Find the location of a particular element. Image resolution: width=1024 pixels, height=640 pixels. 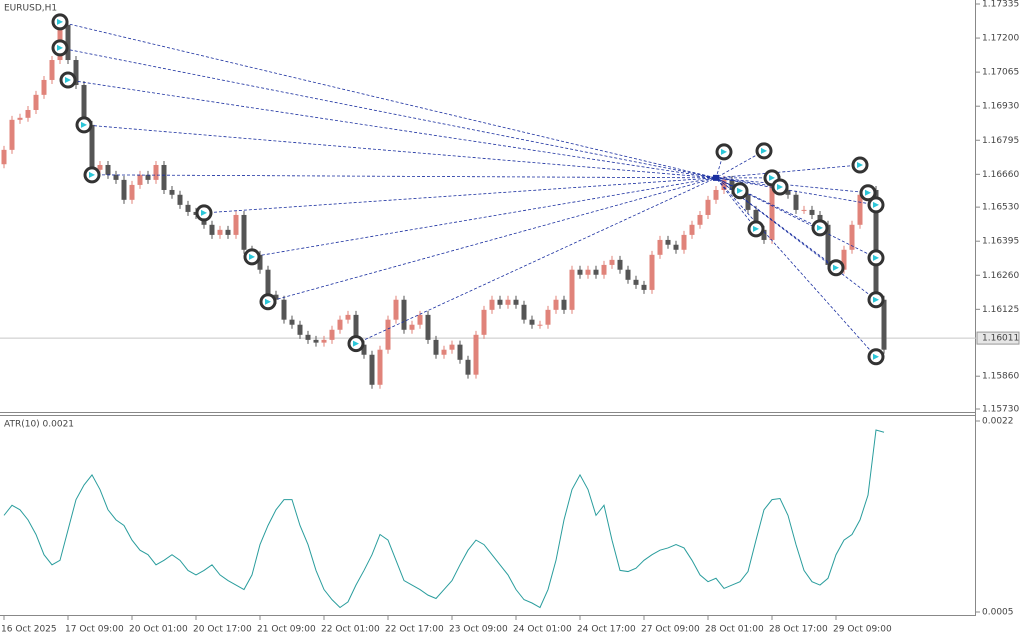

x-tick-label: 29 Oct 09:00 is located at coordinates (862, 630).